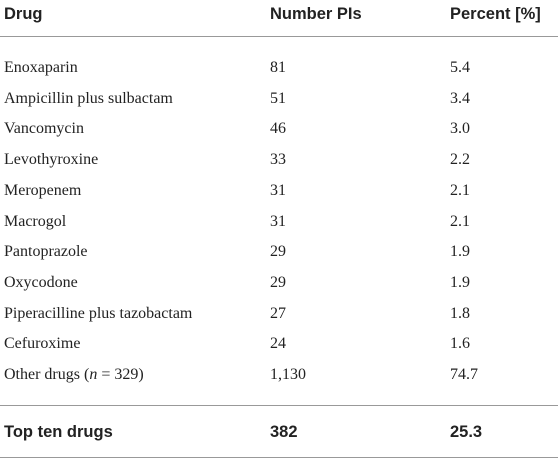 The image size is (558, 460). I want to click on text: Other drugs (, so click(47, 374).